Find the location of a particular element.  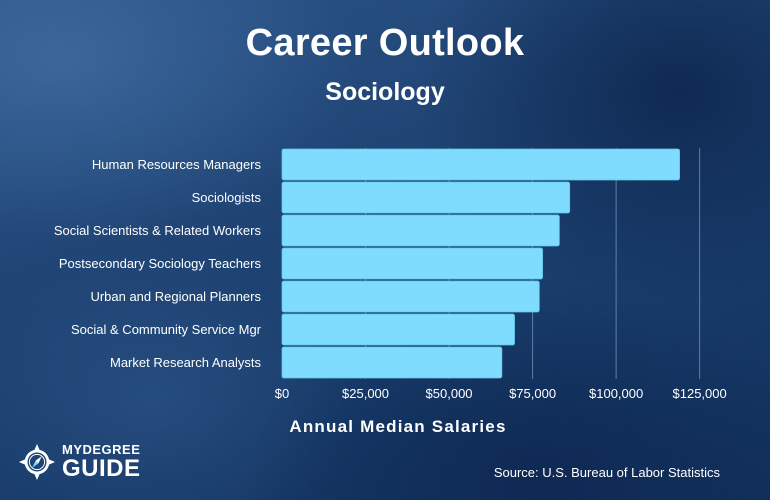

brand-logo: MYDEGREE GUIDE is located at coordinates (79, 462).